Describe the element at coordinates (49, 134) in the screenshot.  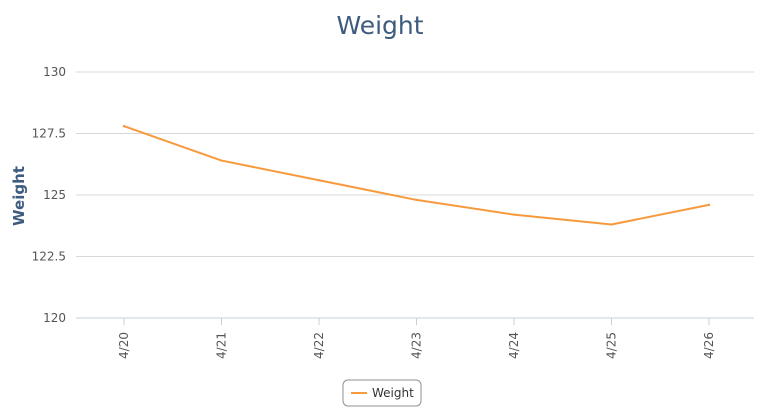
I see `y-tick-label: 127.5` at that location.